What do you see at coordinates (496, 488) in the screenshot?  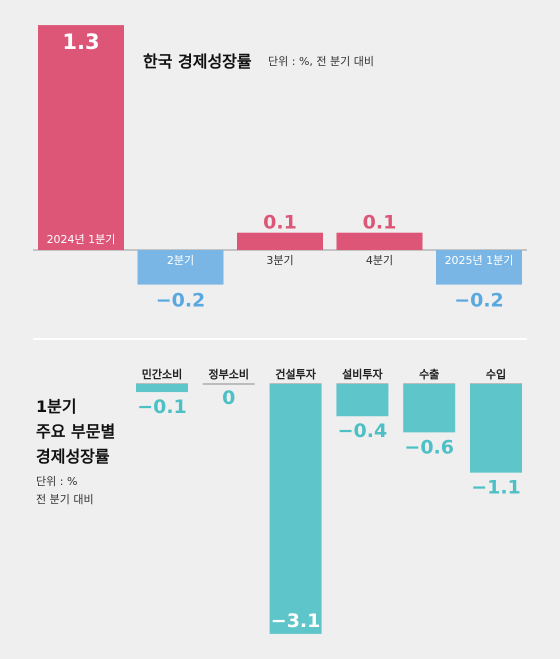 I see `data-label: −1.1` at bounding box center [496, 488].